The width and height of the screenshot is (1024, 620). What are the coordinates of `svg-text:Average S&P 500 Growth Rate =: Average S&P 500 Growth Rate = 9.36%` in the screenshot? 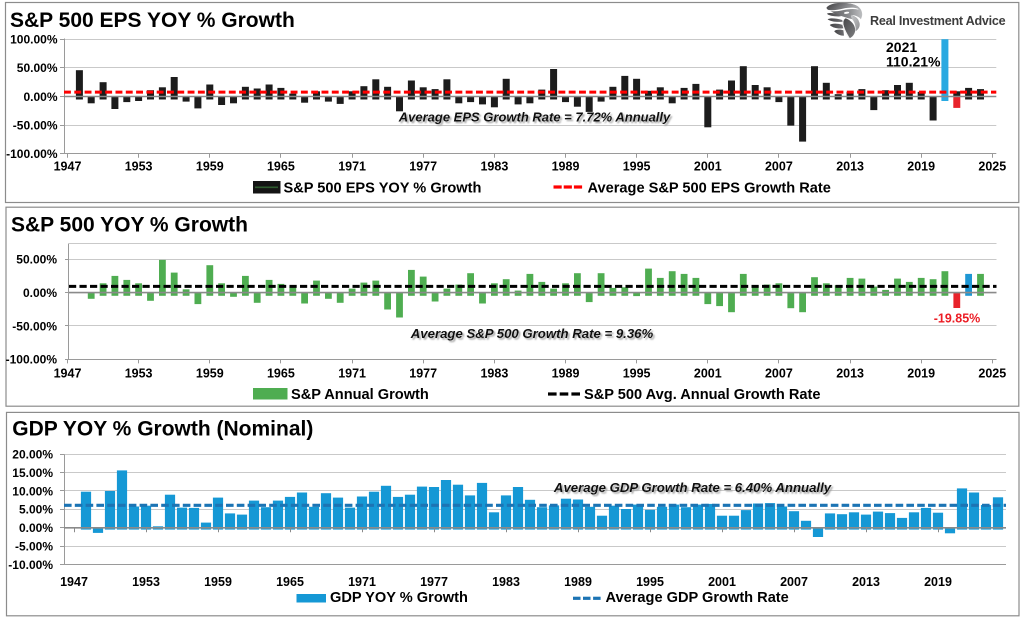 It's located at (532, 333).